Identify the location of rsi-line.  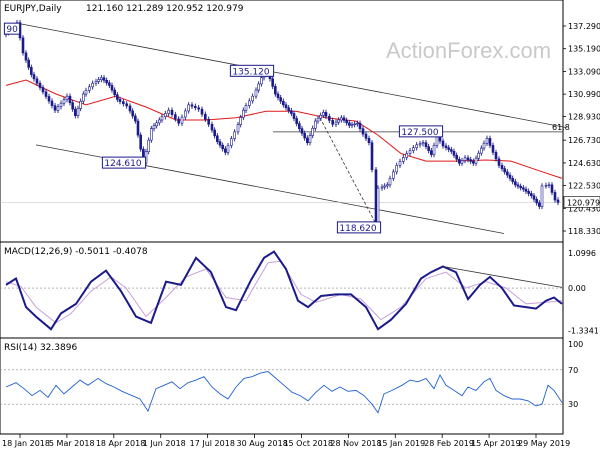
(284, 392).